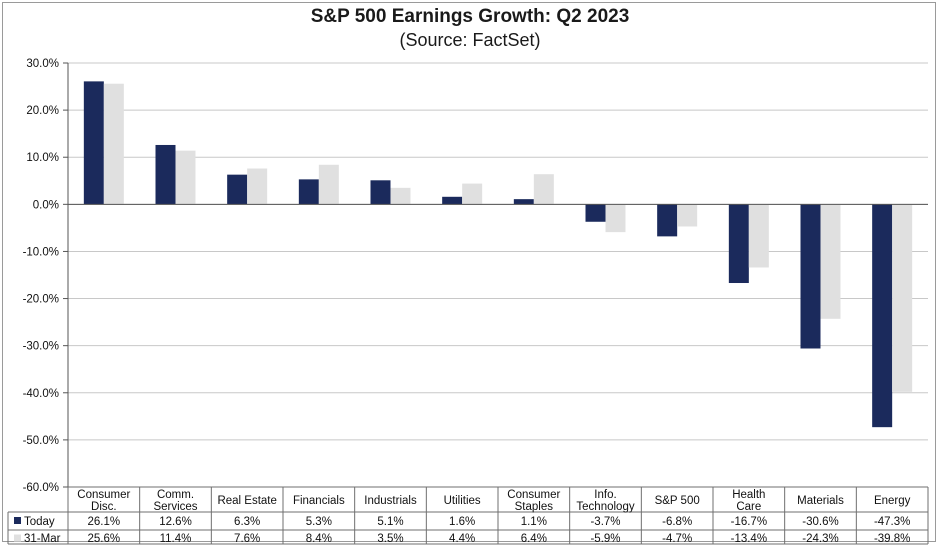 Image resolution: width=940 pixels, height=546 pixels. What do you see at coordinates (41, 488) in the screenshot?
I see `y-tick-label: -60.0%` at bounding box center [41, 488].